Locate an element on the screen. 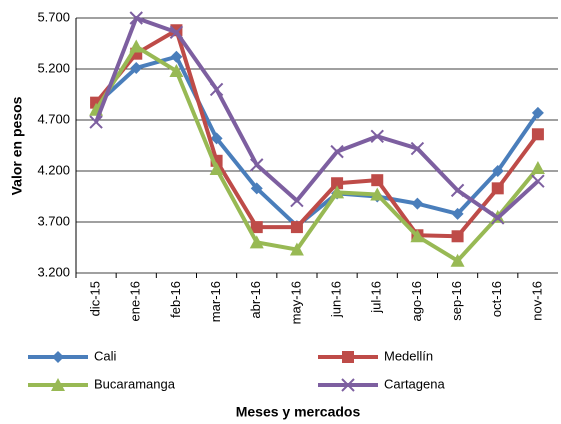 The width and height of the screenshot is (561, 424). legend-label: Cartagena is located at coordinates (414, 383).